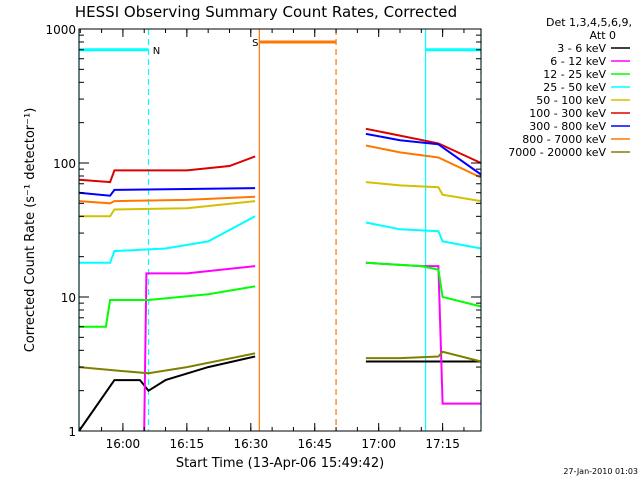 This screenshot has height=480, width=640. Describe the element at coordinates (442, 444) in the screenshot. I see `x-tick-label-5: 17:15` at that location.